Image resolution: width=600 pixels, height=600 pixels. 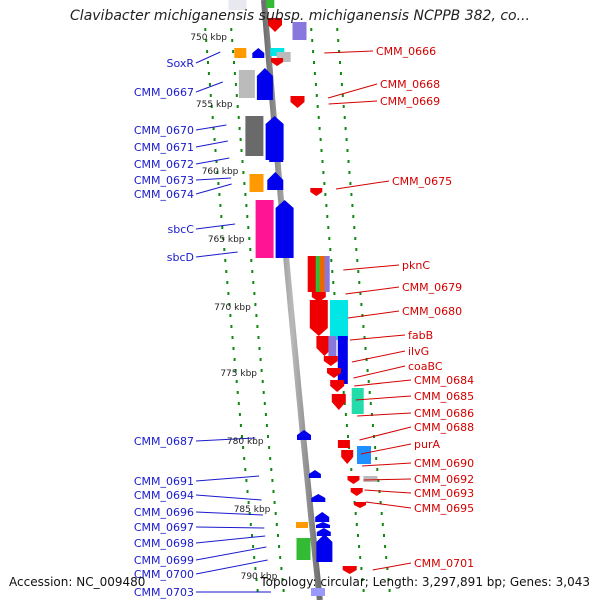 What do you see at coordinates (164, 574) in the screenshot?
I see `gene-label-left: CMM_0700` at bounding box center [164, 574].